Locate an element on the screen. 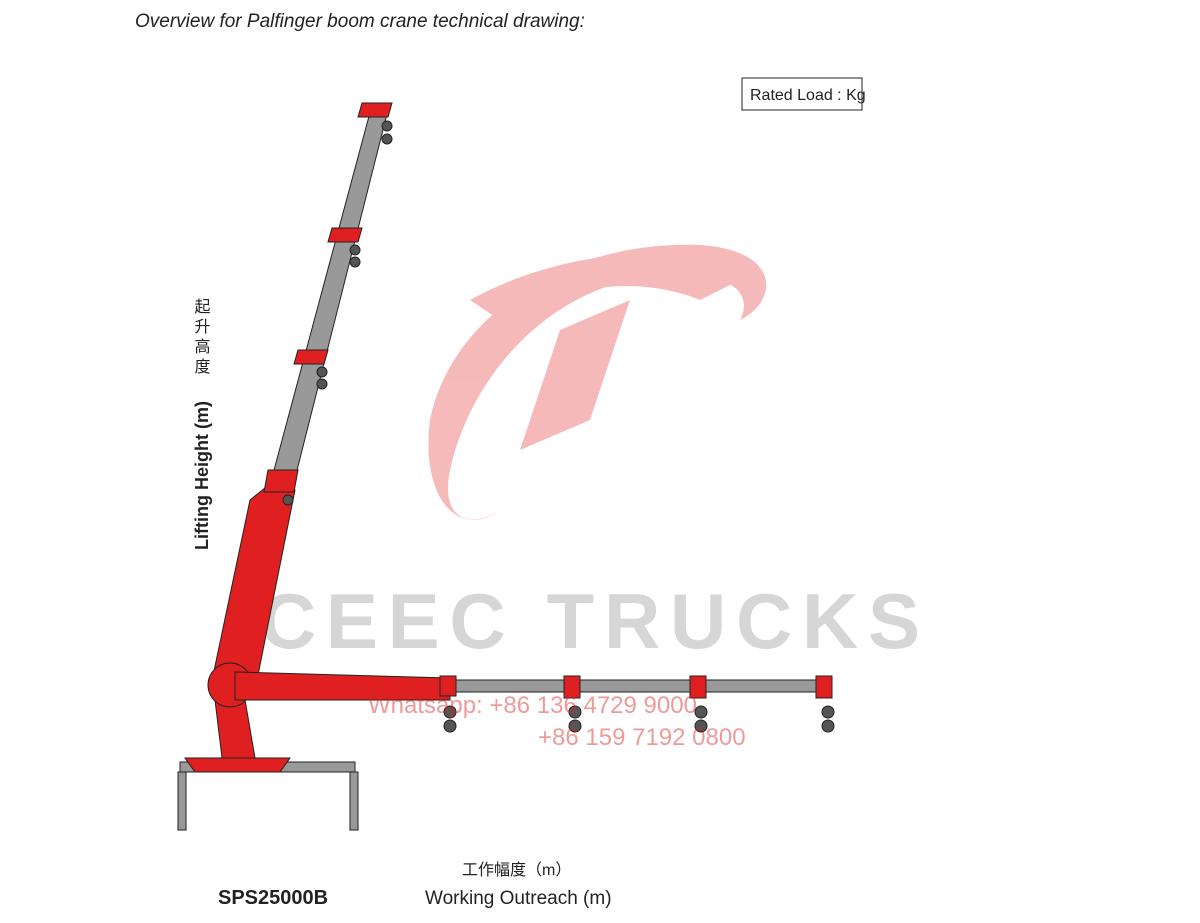  y-axis-label: Lifting Height (m) is located at coordinates (202, 475).